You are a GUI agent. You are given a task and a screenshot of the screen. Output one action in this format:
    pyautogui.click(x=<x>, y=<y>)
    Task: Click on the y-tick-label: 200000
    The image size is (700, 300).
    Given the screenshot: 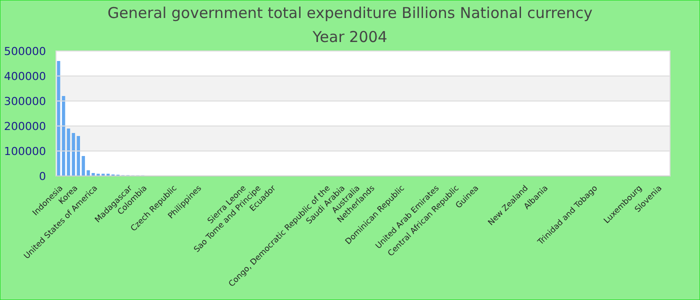 What is the action you would take?
    pyautogui.click(x=25, y=126)
    